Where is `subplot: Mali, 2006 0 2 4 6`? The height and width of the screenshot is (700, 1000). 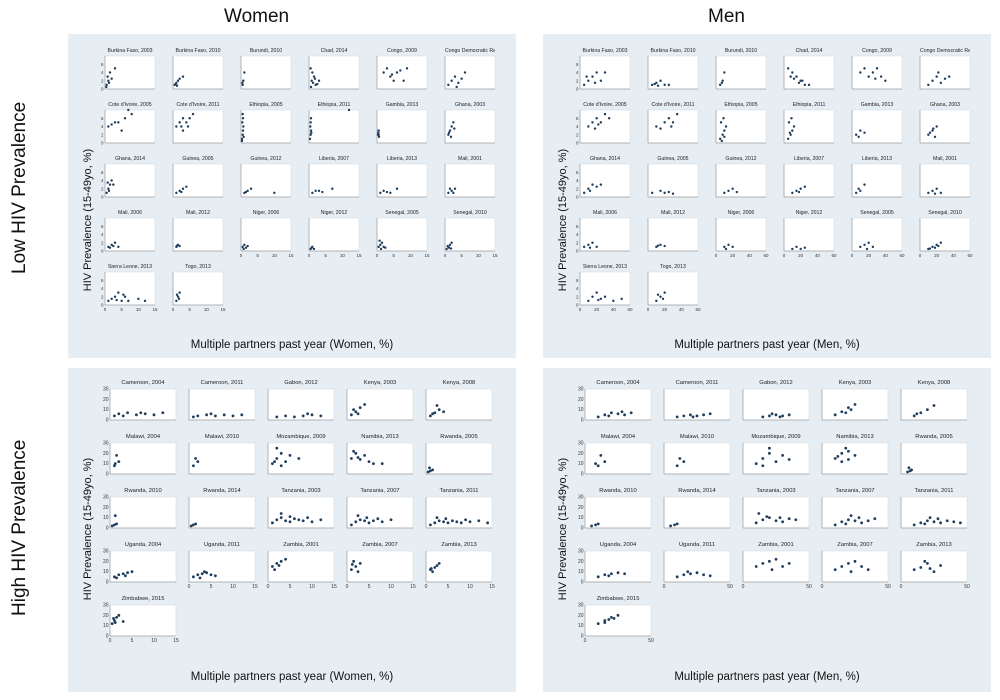
subplot: Mali, 2006 0 2 4 6 is located at coordinates (603, 235).